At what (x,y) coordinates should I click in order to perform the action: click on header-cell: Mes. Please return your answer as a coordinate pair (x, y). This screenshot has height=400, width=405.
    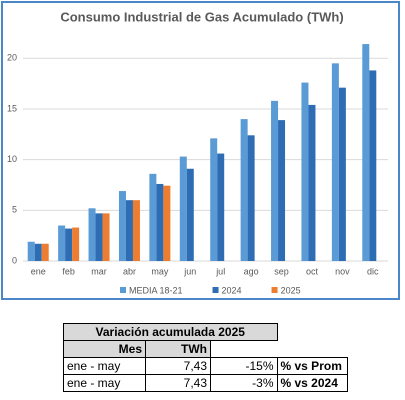
    Looking at the image, I should click on (104, 349).